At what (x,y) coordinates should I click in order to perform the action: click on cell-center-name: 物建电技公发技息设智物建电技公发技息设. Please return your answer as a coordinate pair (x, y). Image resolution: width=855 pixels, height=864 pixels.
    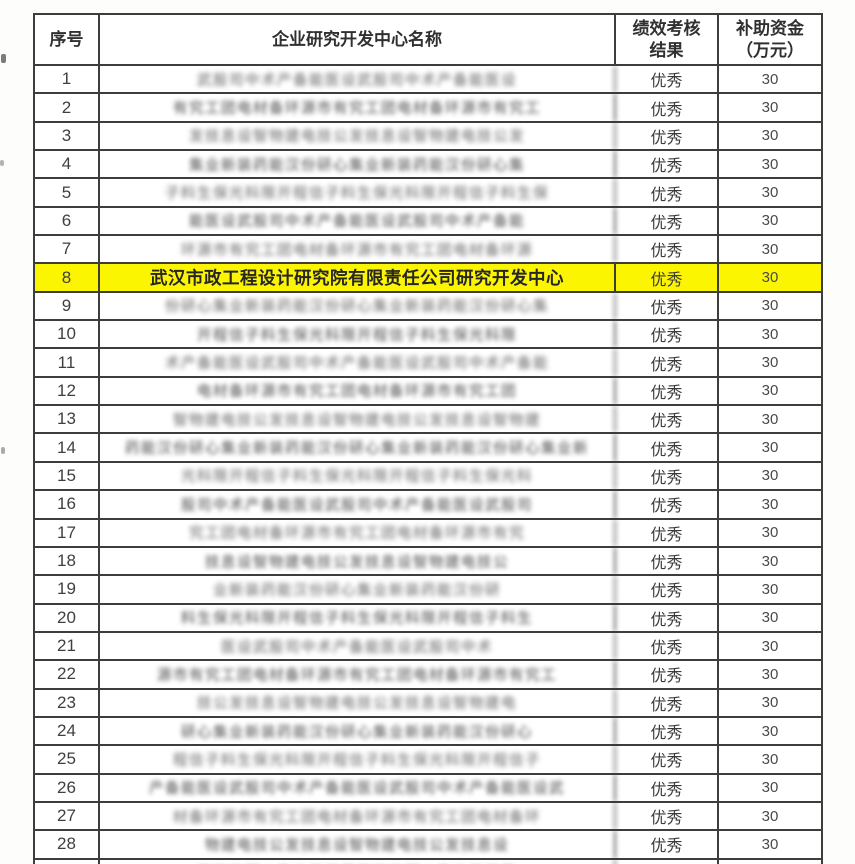
    Looking at the image, I should click on (358, 844).